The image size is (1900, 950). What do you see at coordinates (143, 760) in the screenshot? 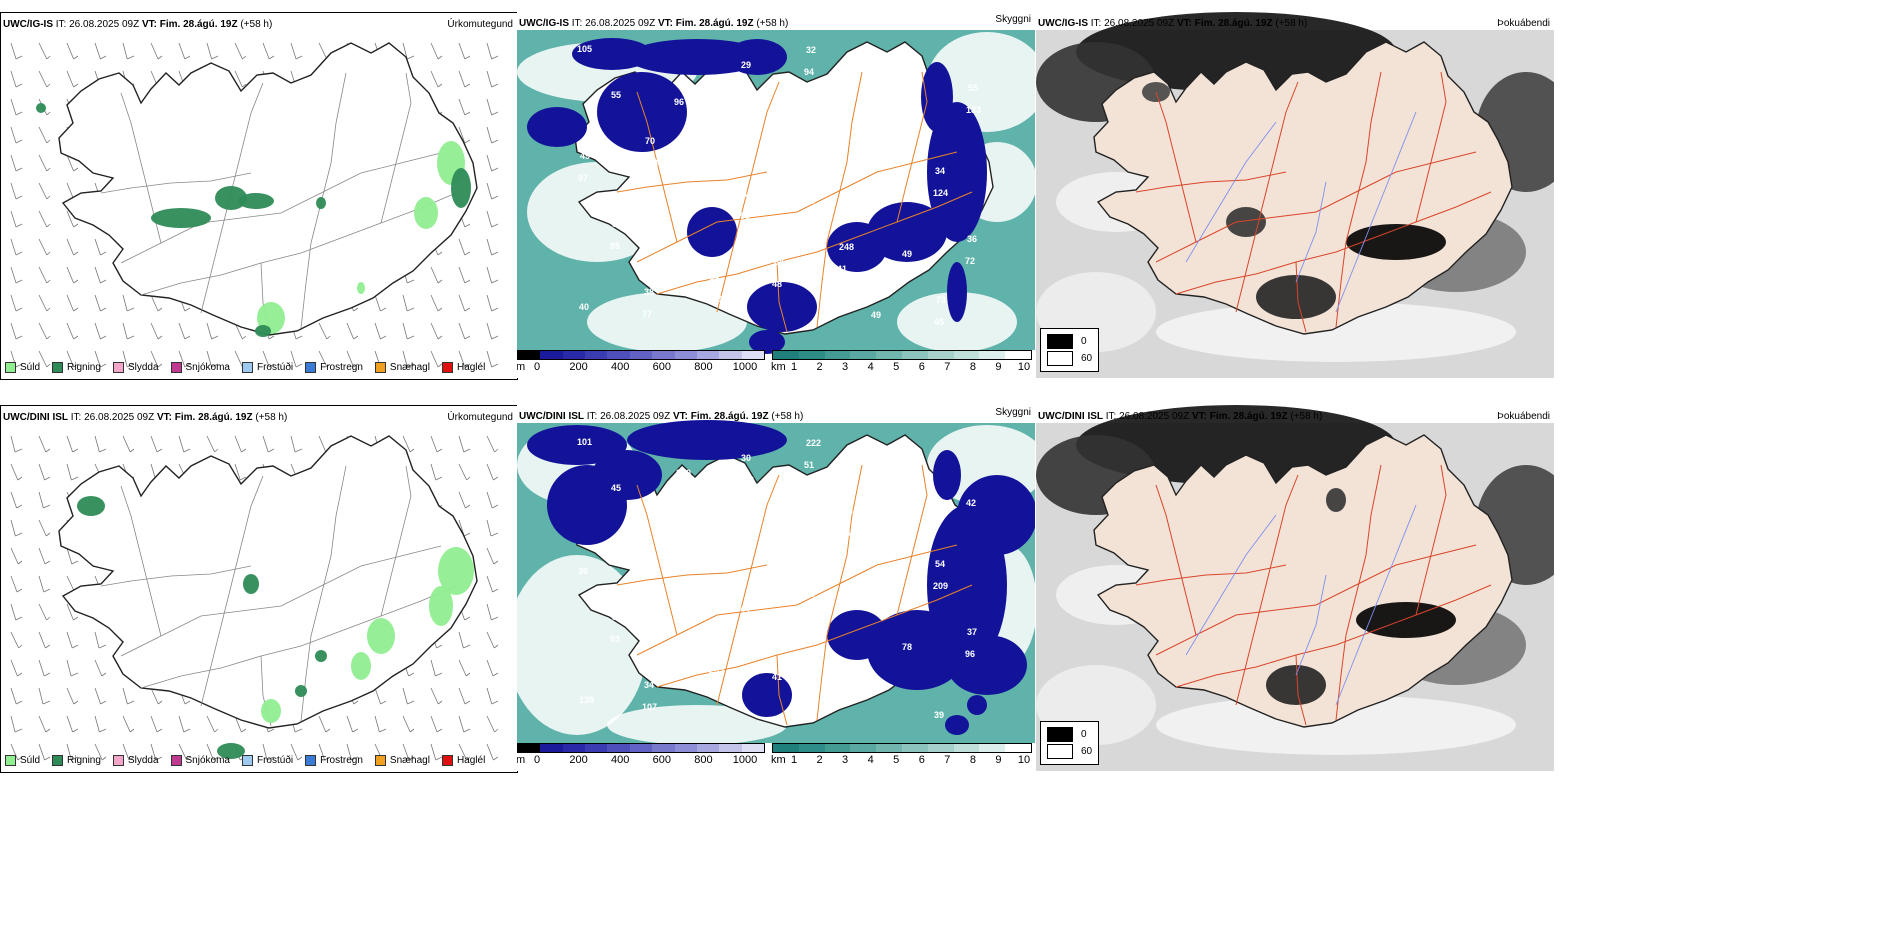
I see `legend-label: Slydda` at bounding box center [143, 760].